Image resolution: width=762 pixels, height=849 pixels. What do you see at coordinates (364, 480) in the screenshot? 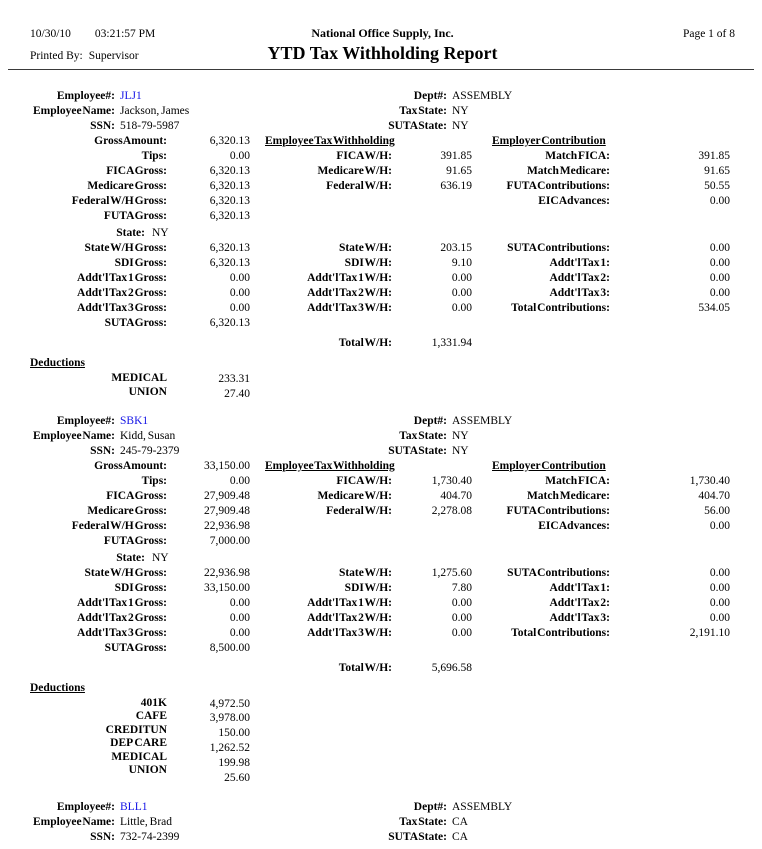
I see `fica-wh-label: FICA W/H:` at bounding box center [364, 480].